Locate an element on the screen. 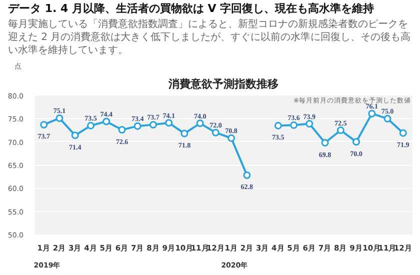  chart-title: 消費意欲予測指数推移 is located at coordinates (223, 84).